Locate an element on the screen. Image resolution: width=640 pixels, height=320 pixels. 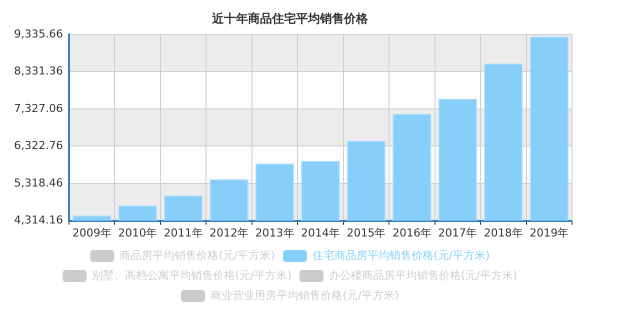
x-tick-label: 2017年 is located at coordinates (458, 233).